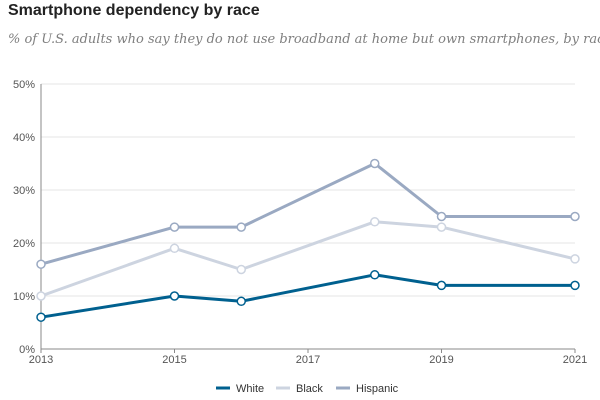 This screenshot has height=400, width=600. What do you see at coordinates (24, 297) in the screenshot?
I see `y-tick-label: 10%` at bounding box center [24, 297].